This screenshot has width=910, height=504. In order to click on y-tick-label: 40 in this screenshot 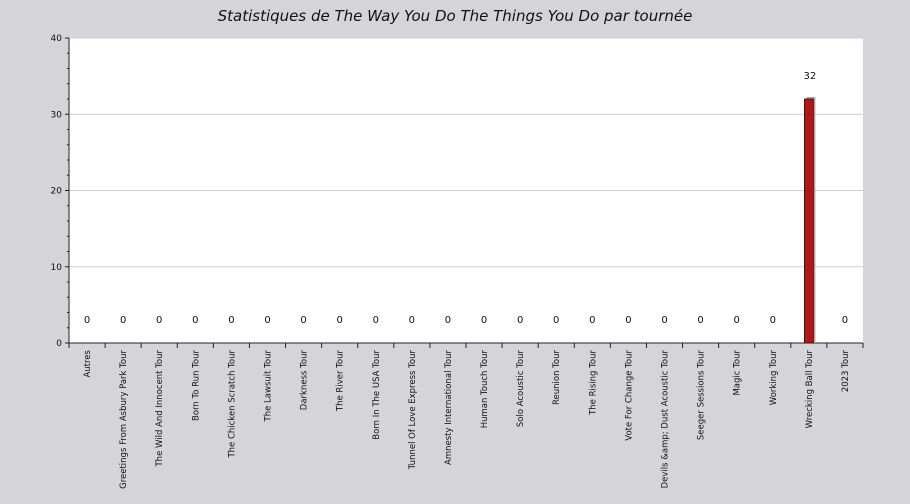, I will do `click(57, 39)`.